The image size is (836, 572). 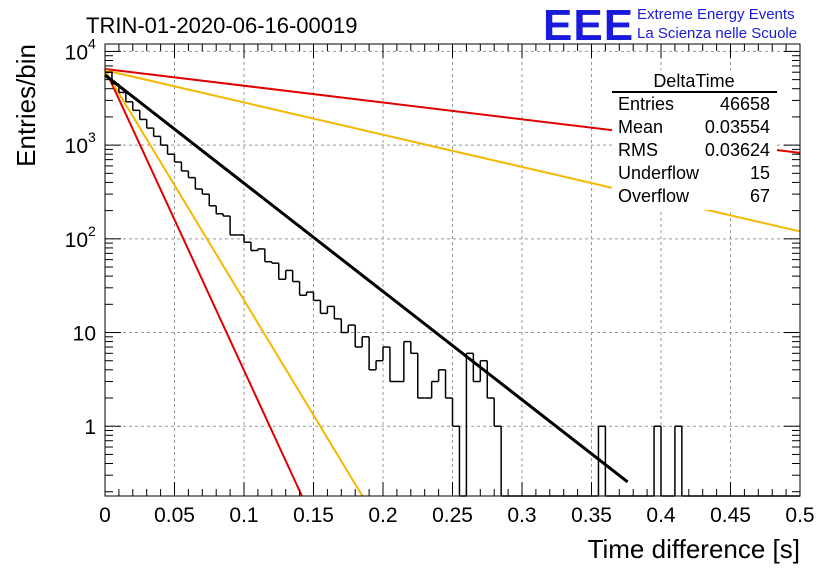 I want to click on x-tick-labels: 0 0.05 0.1 0.15 0.2 0.25 0.3 0.35 0.4 0.45 0.5, so click(x=456, y=515).